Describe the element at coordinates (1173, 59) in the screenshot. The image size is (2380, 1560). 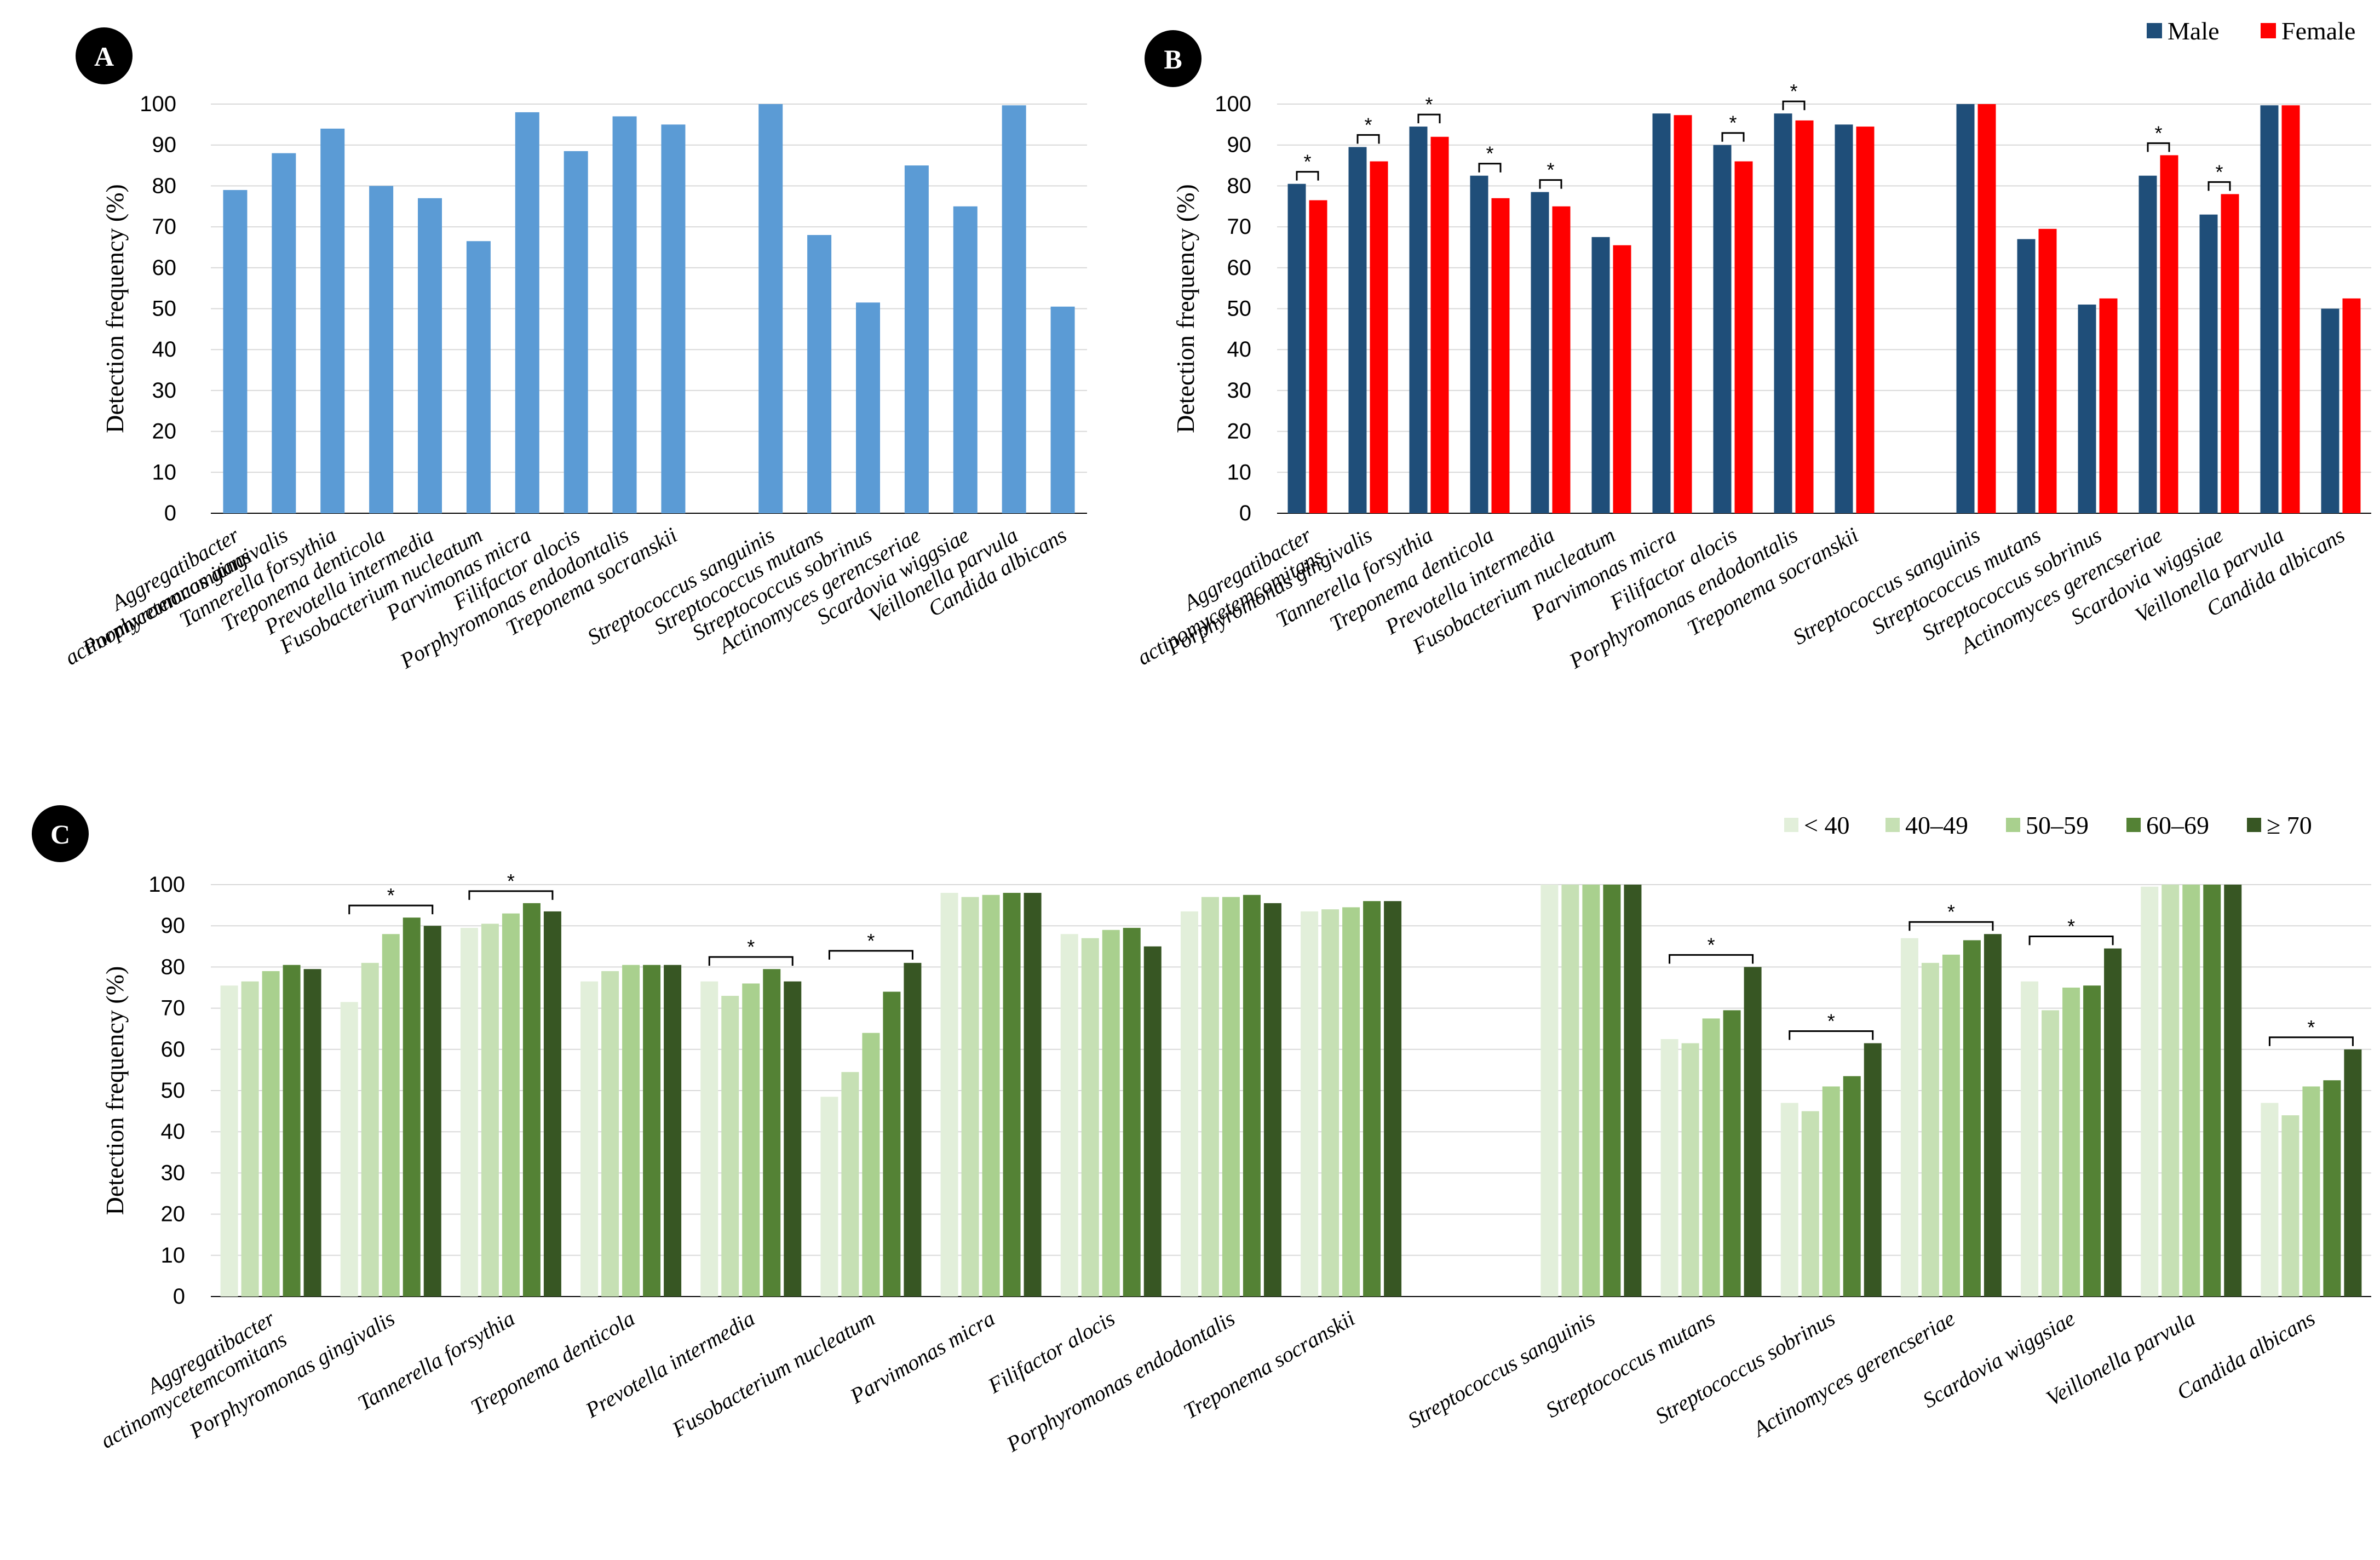
I see `panel-b-badge-label: B` at that location.